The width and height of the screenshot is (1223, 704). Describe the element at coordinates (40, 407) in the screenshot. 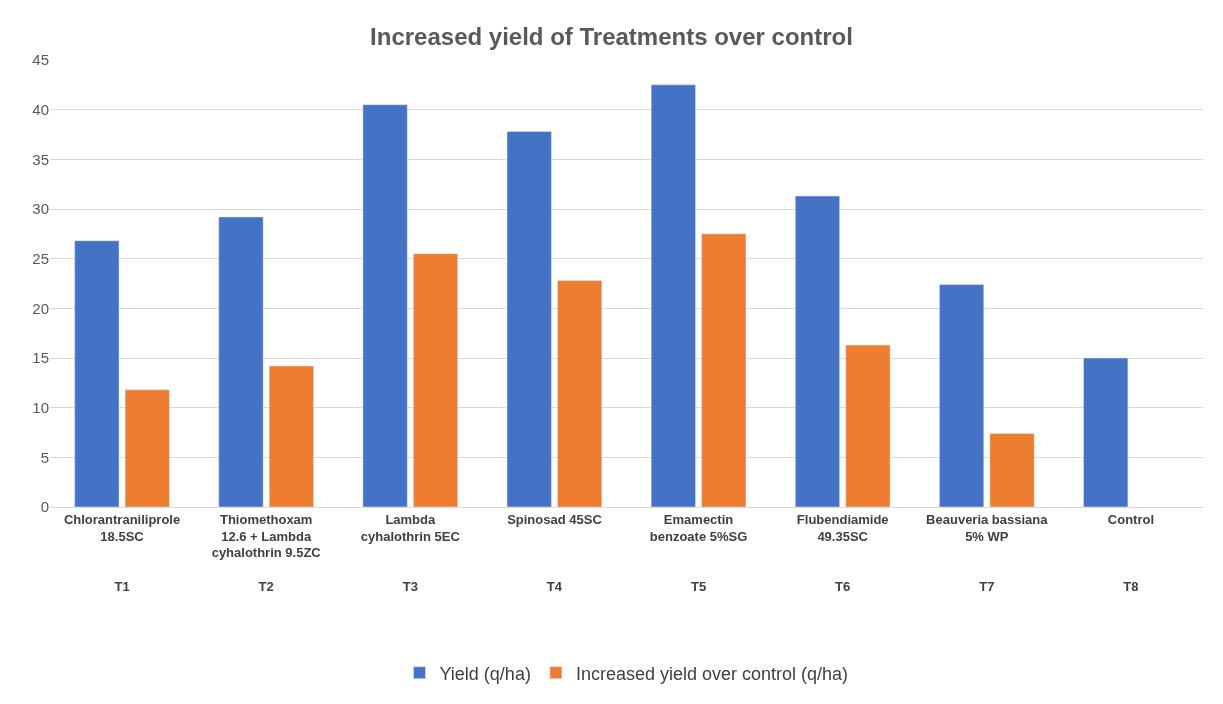

I see `y-tick-label: 10` at that location.